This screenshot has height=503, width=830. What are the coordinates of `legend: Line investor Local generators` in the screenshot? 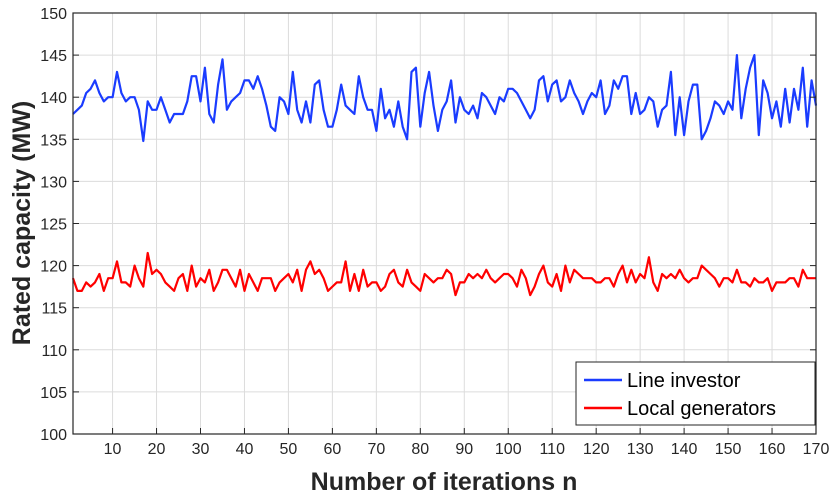 It's located at (695, 393).